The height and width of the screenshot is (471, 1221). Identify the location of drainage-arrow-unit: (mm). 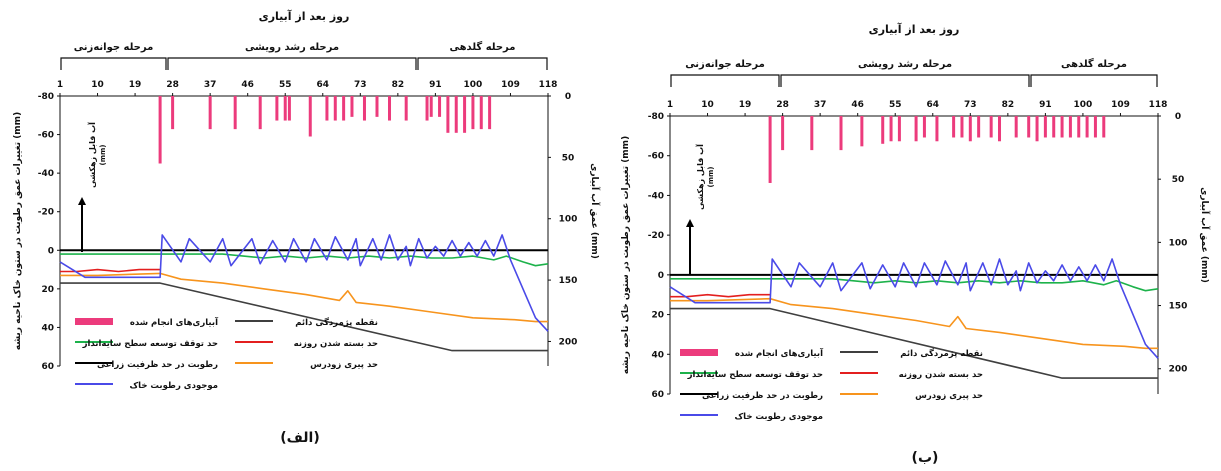
(103, 155).